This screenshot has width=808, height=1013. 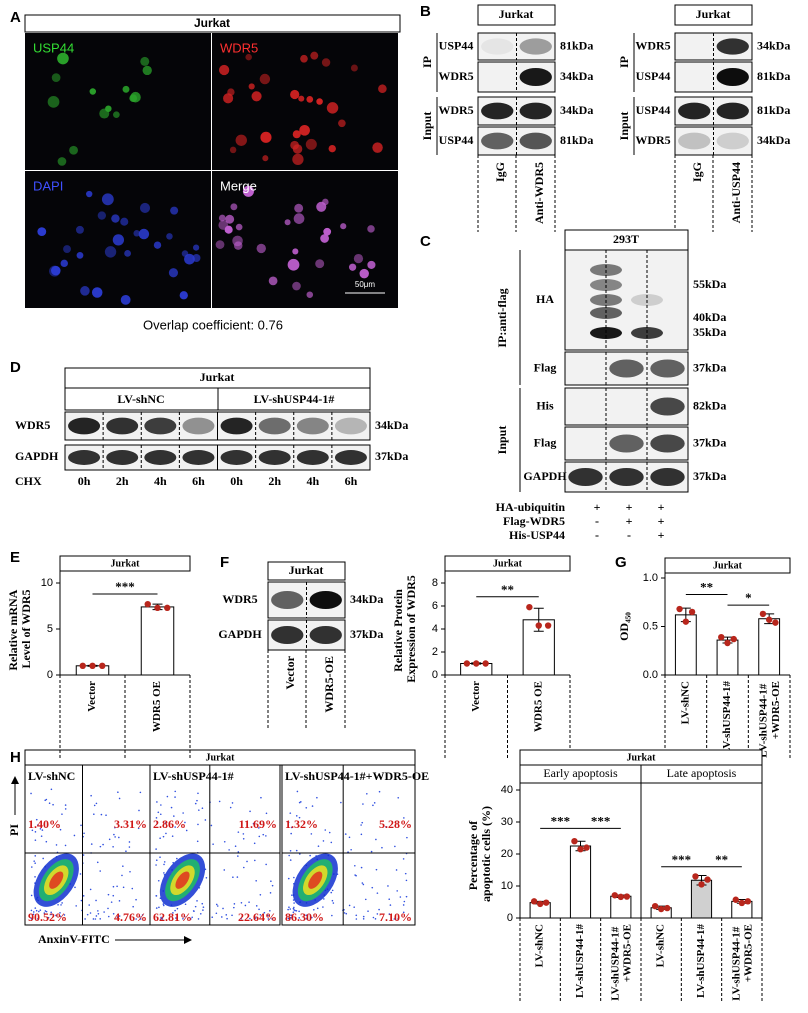 What do you see at coordinates (160, 481) in the screenshot?
I see `time-label: 4h` at bounding box center [160, 481].